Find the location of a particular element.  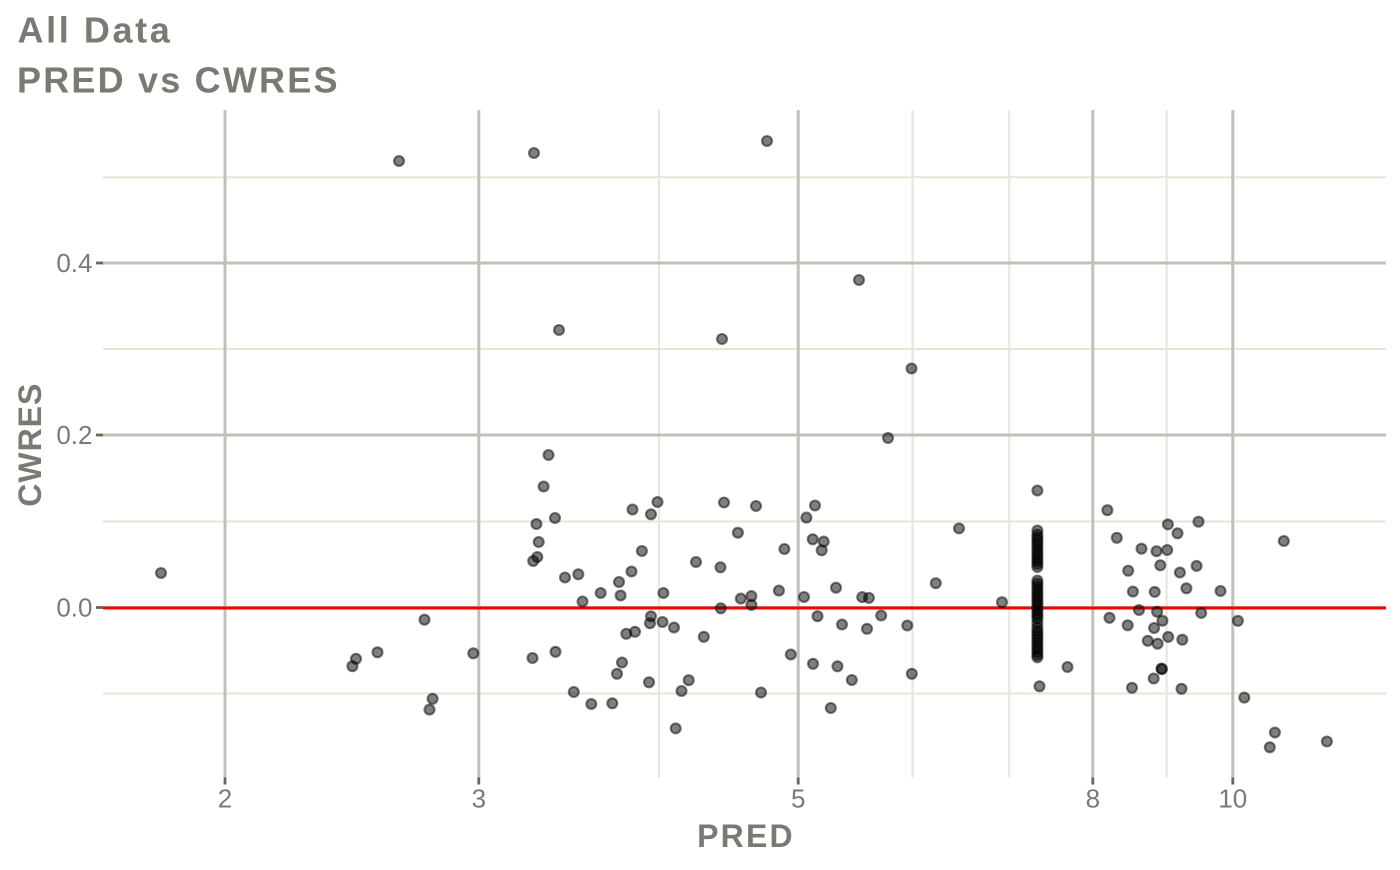

svg-text: 2 is located at coordinates (225, 799).